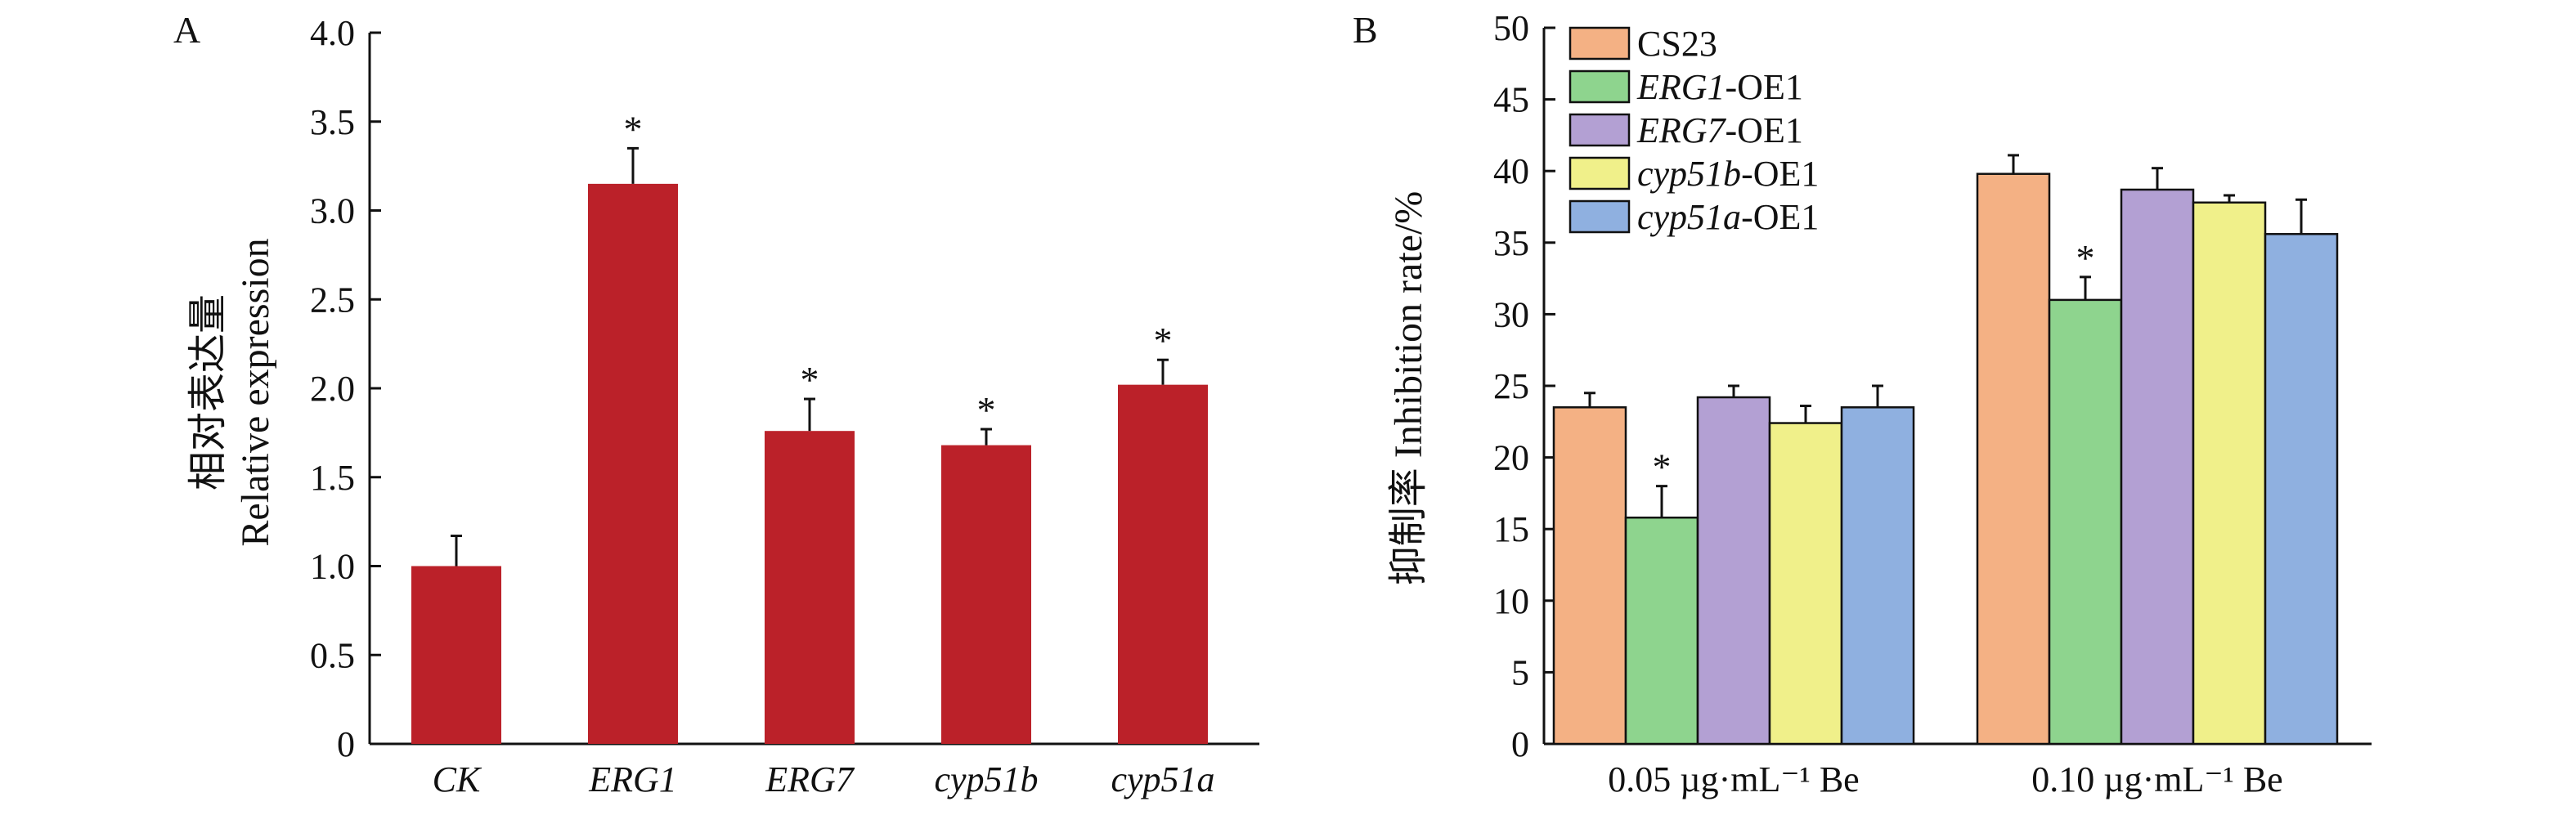 This screenshot has width=2576, height=815. Describe the element at coordinates (632, 779) in the screenshot. I see `x-tick-label-ERG1: ERG1` at that location.